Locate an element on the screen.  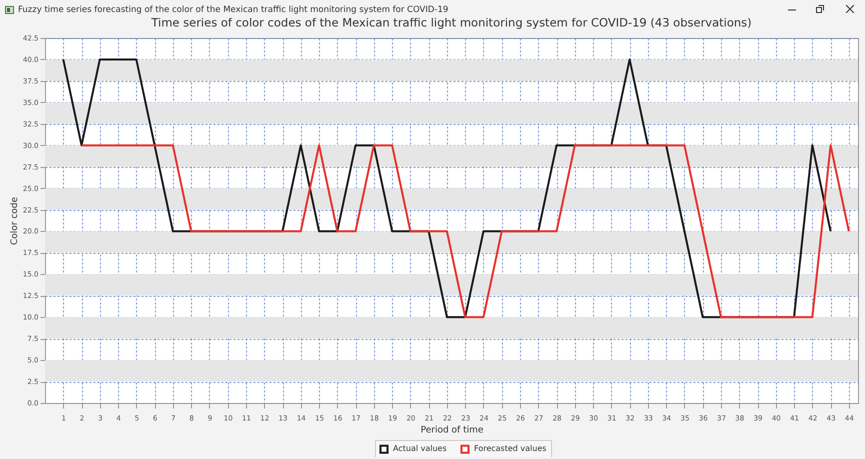
legend-label: Actual values is located at coordinates (420, 449).